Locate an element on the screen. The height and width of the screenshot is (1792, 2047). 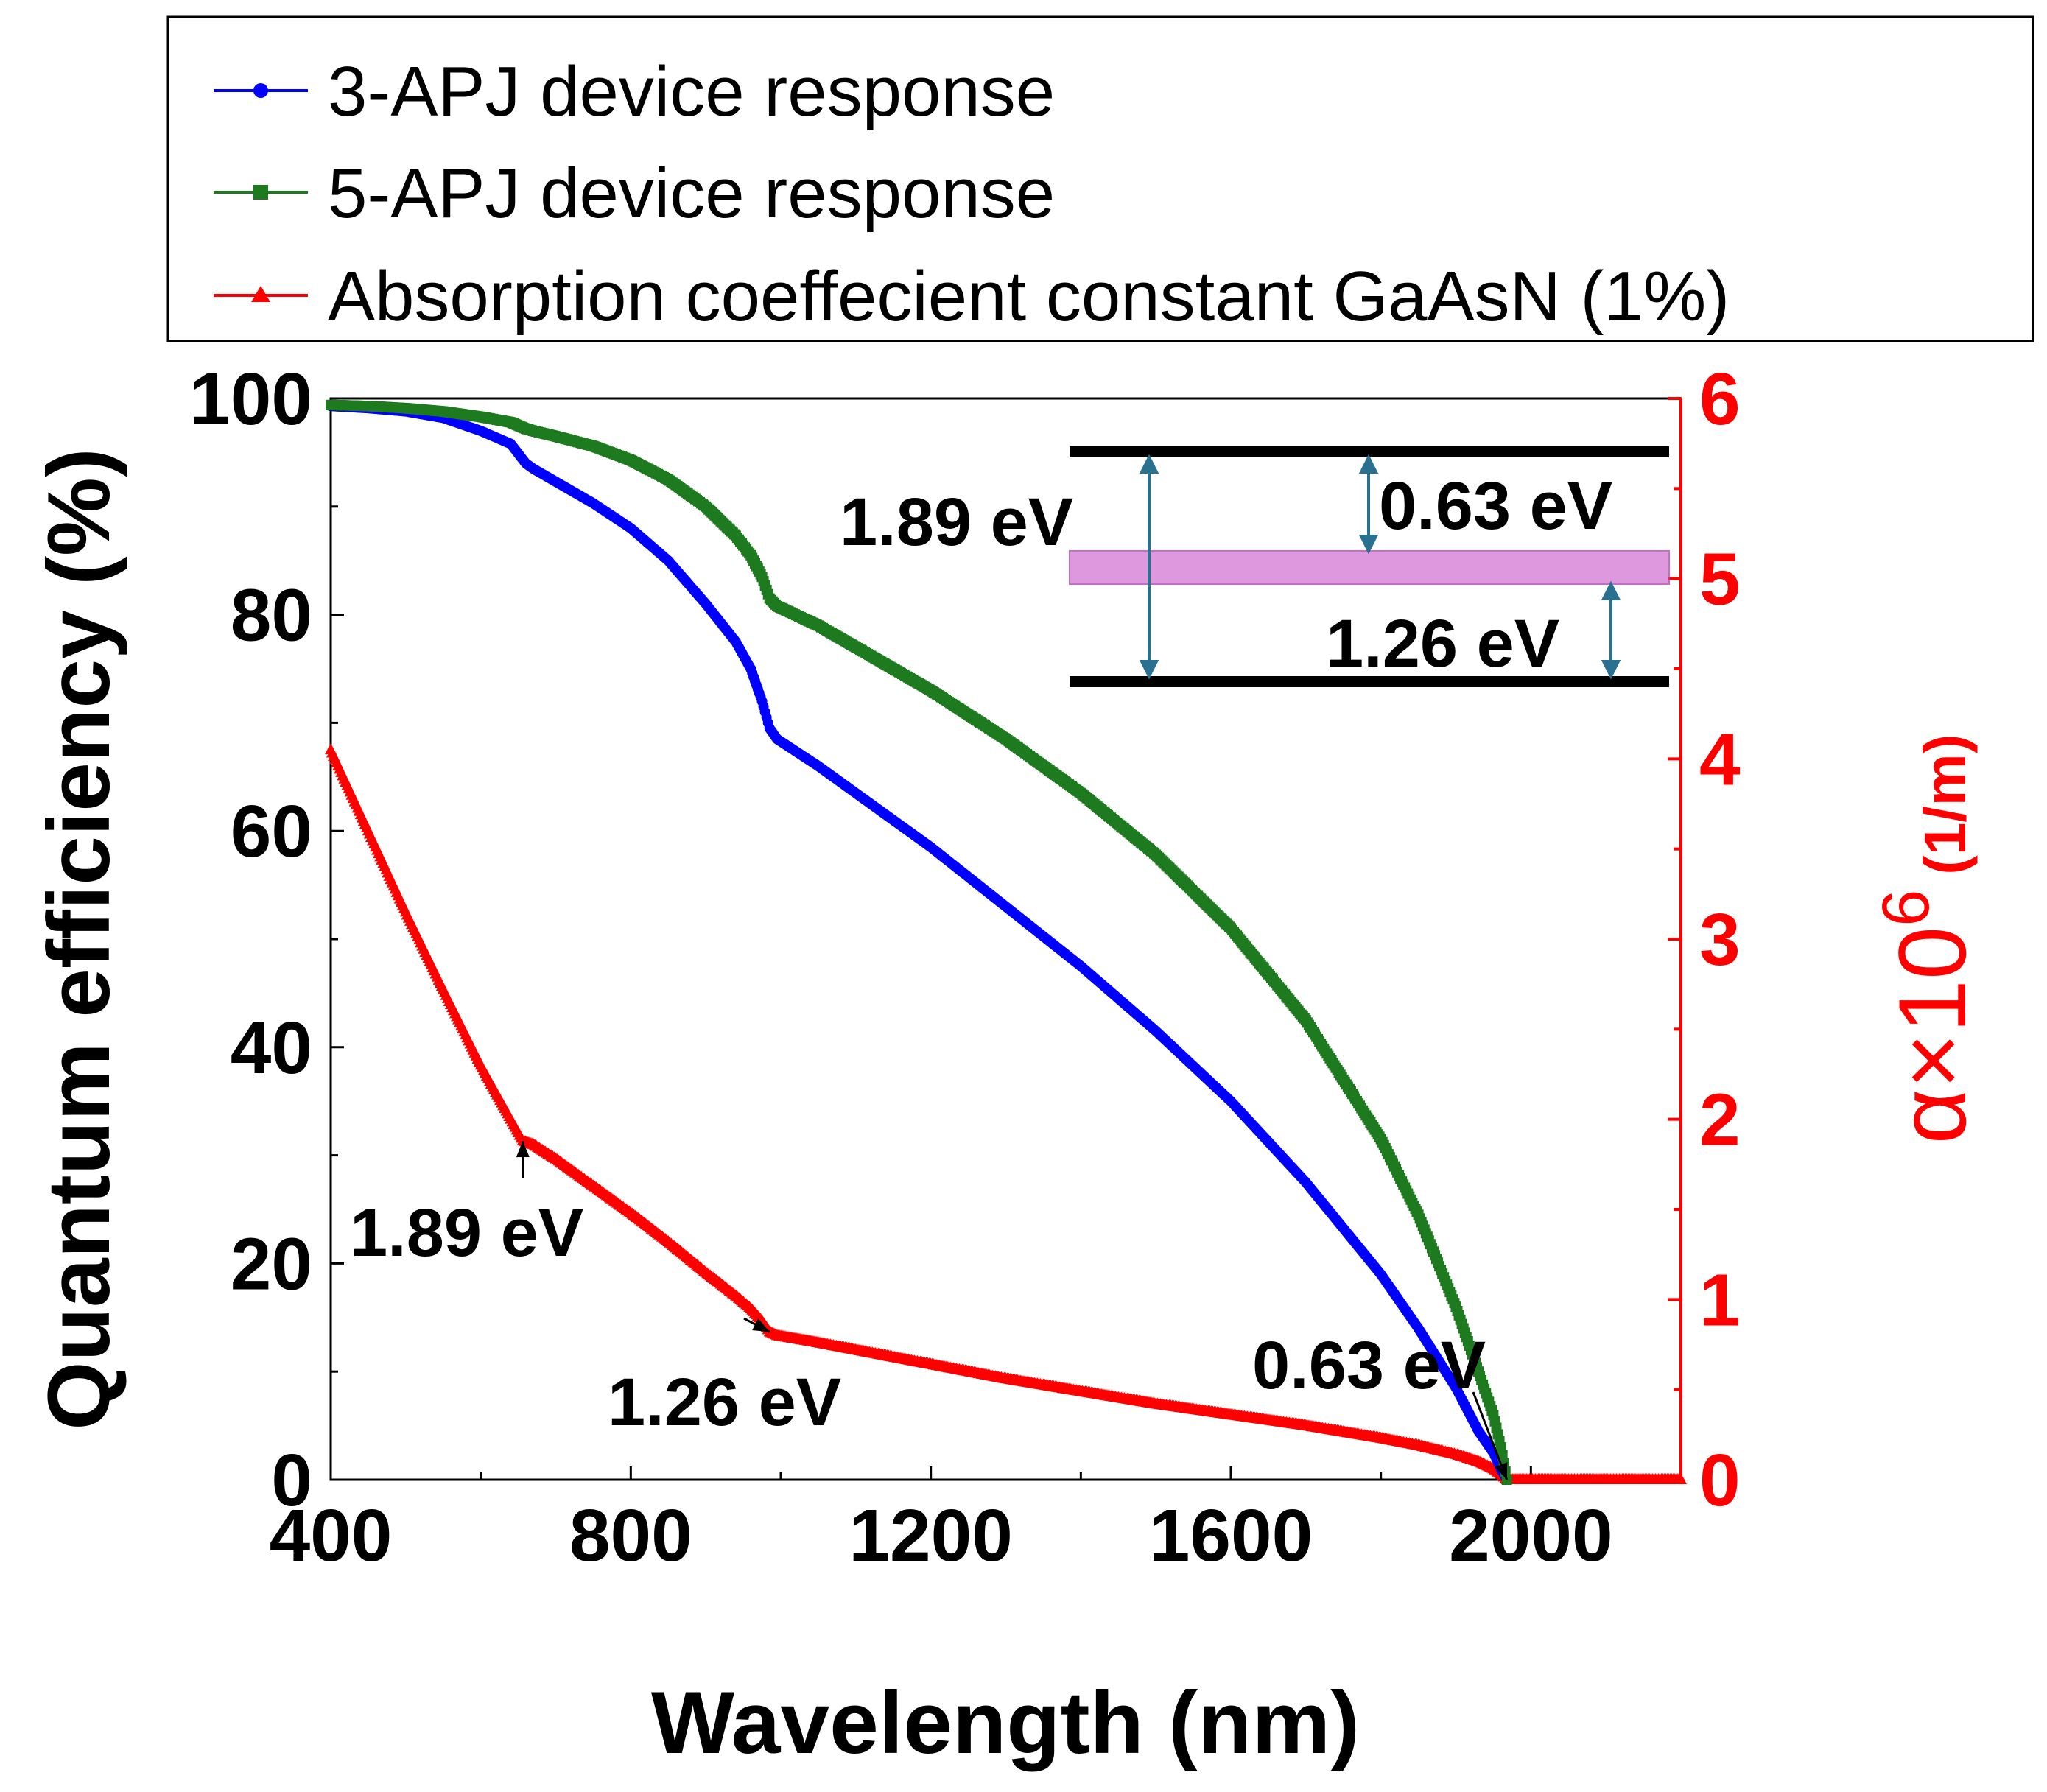
y-tick-label: 40 is located at coordinates (272, 1048).